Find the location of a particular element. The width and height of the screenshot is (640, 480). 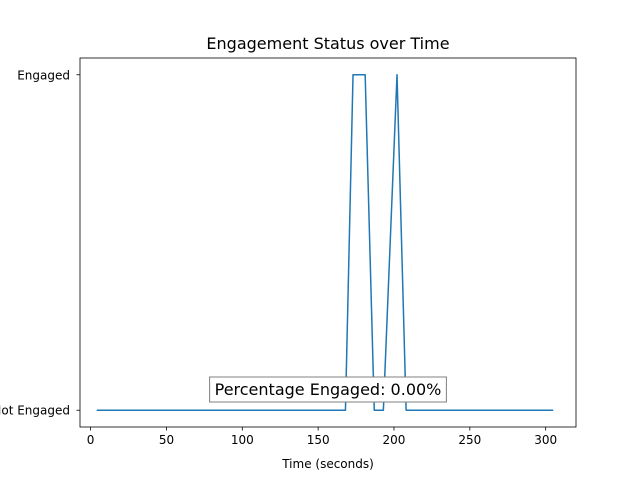

x-tick-label: 150 is located at coordinates (318, 440).